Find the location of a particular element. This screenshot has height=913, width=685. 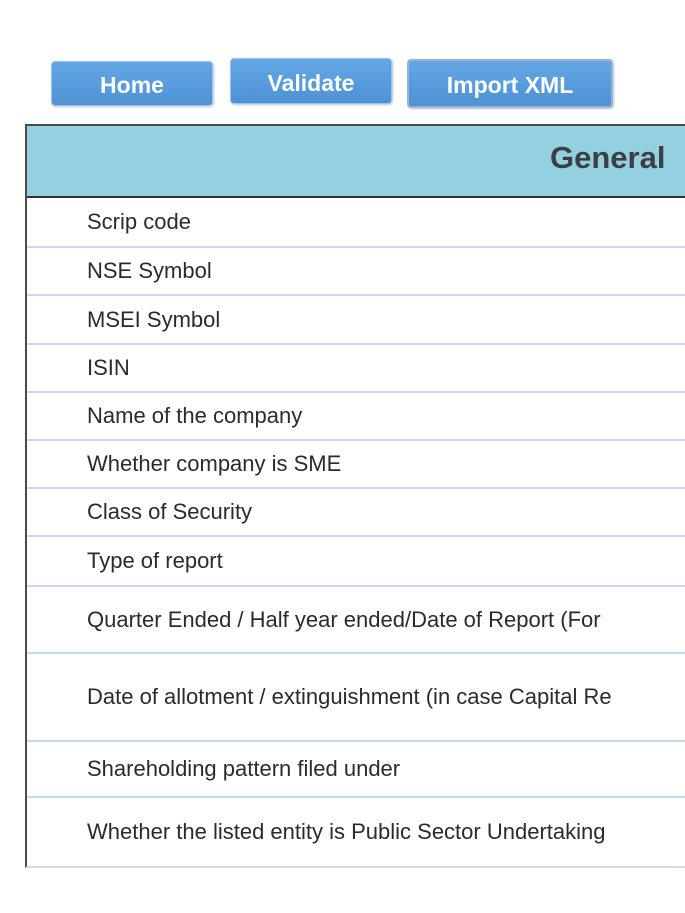

validate-button: Validate is located at coordinates (311, 81).